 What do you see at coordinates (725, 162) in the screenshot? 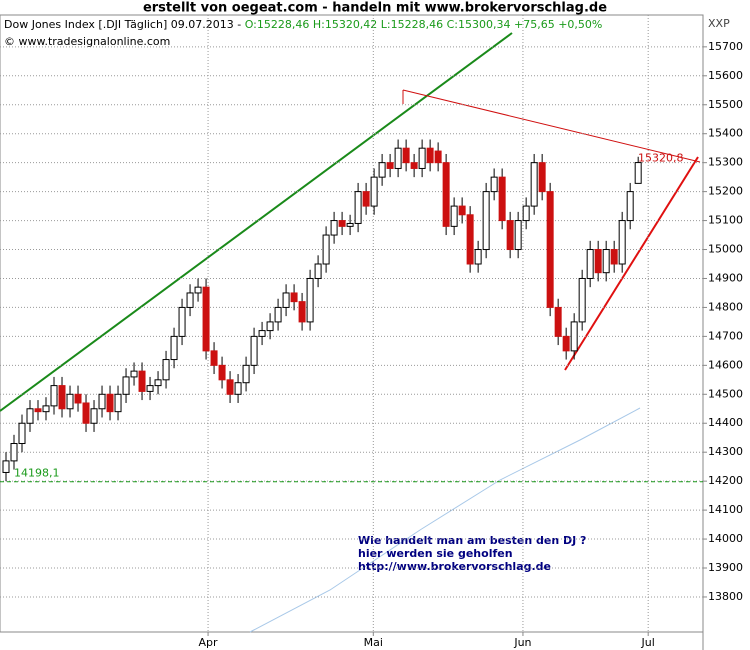
I see `y-tick-label: 15300` at bounding box center [725, 162].